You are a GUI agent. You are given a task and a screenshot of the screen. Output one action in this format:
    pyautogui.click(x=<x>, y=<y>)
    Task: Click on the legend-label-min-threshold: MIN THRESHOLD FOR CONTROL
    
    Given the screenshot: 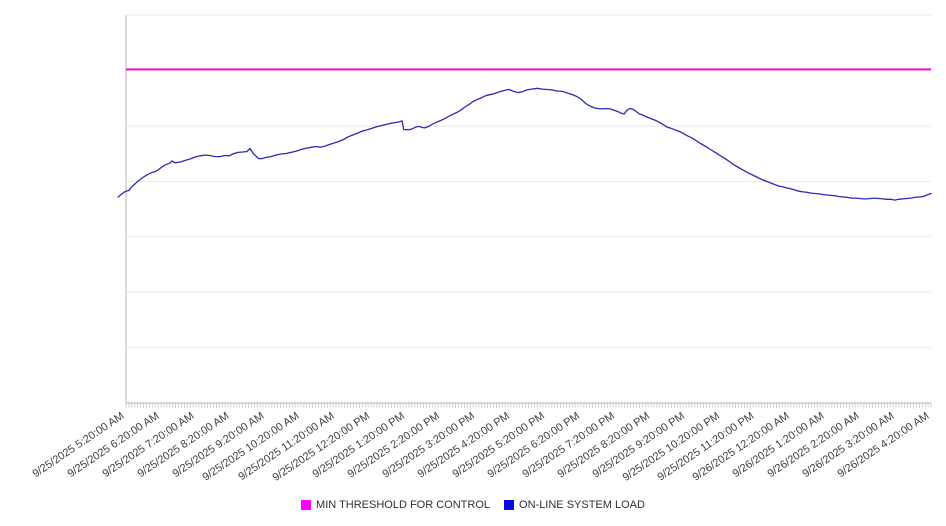 What is the action you would take?
    pyautogui.click(x=403, y=505)
    